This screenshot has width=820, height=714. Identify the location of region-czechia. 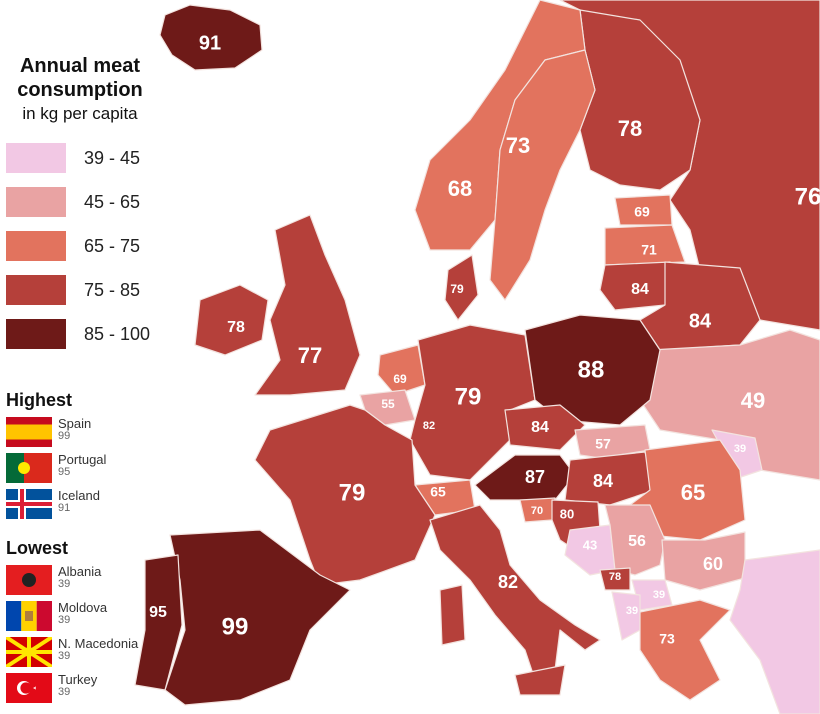
(545, 427).